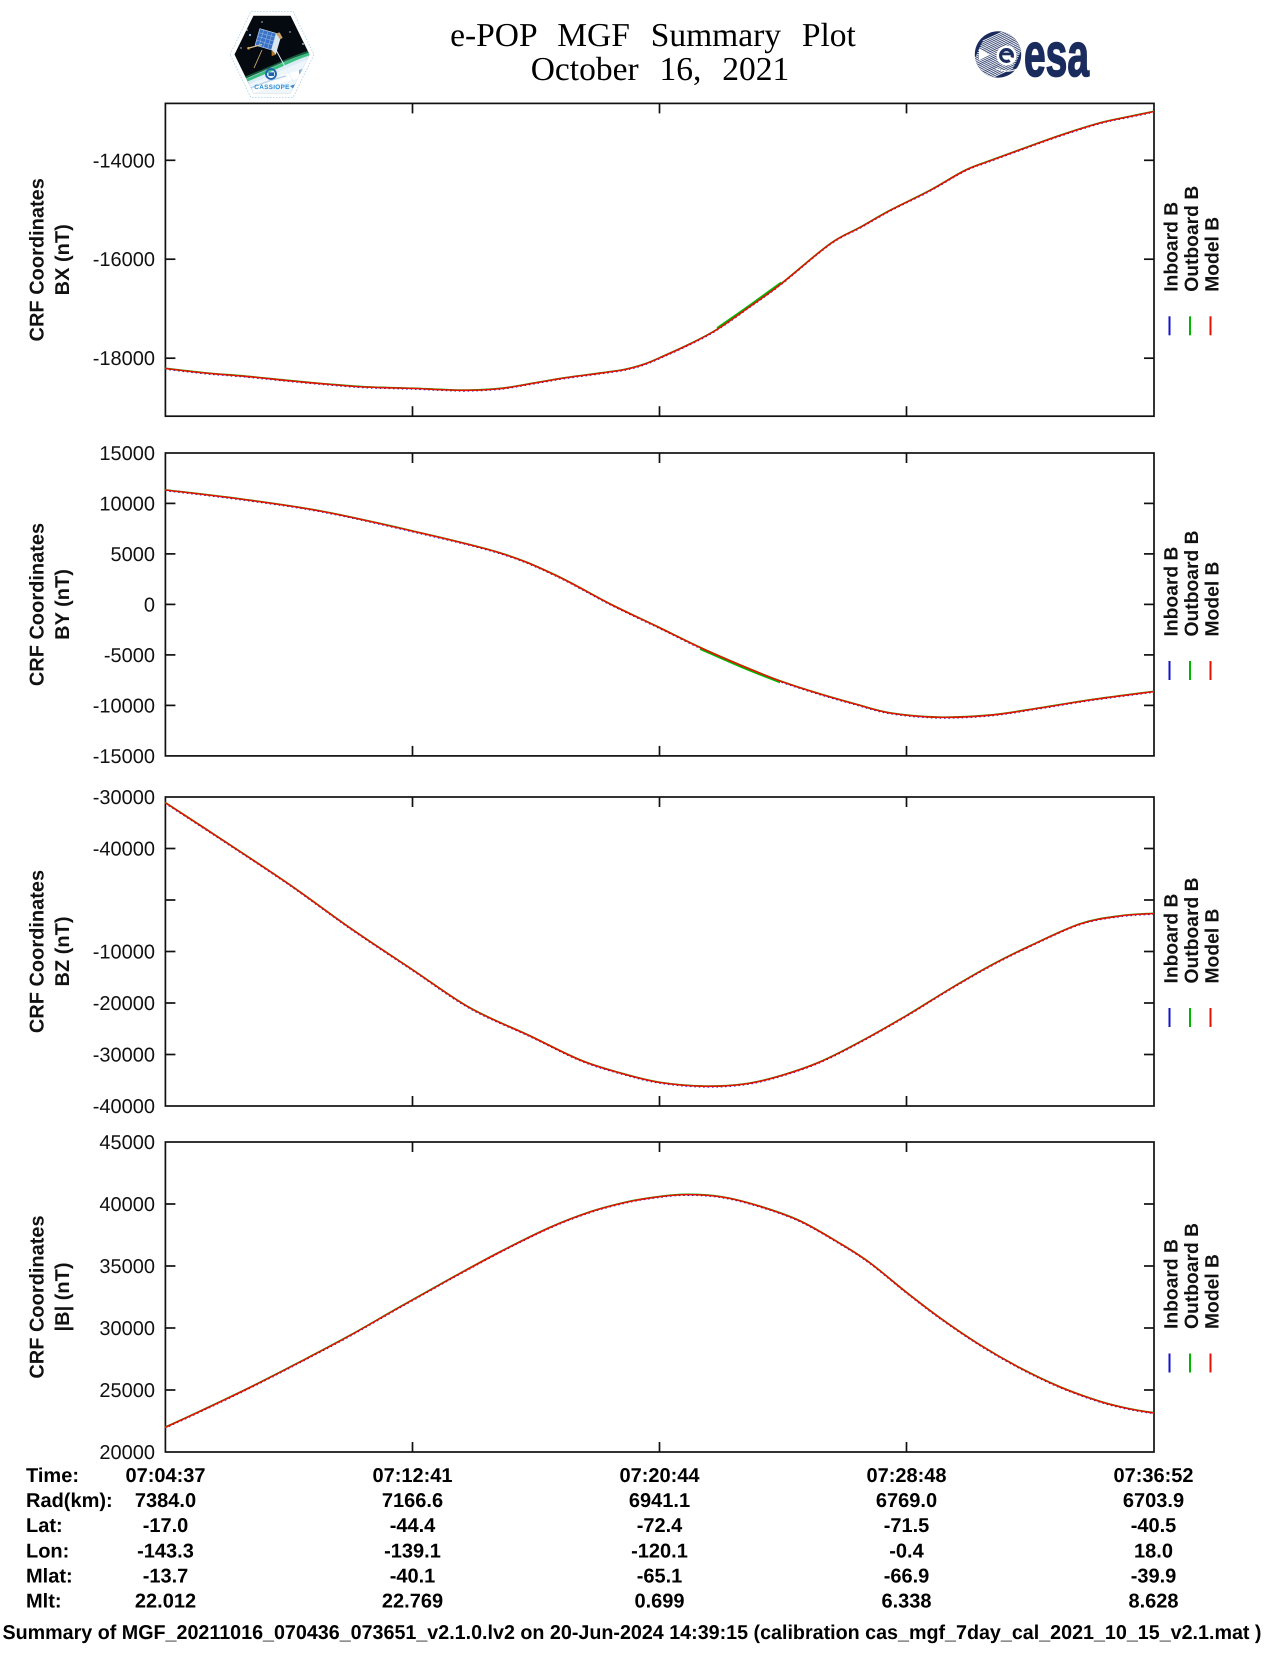  What do you see at coordinates (412, 1476) in the screenshot?
I see `svg-text: 07:12:41` at bounding box center [412, 1476].